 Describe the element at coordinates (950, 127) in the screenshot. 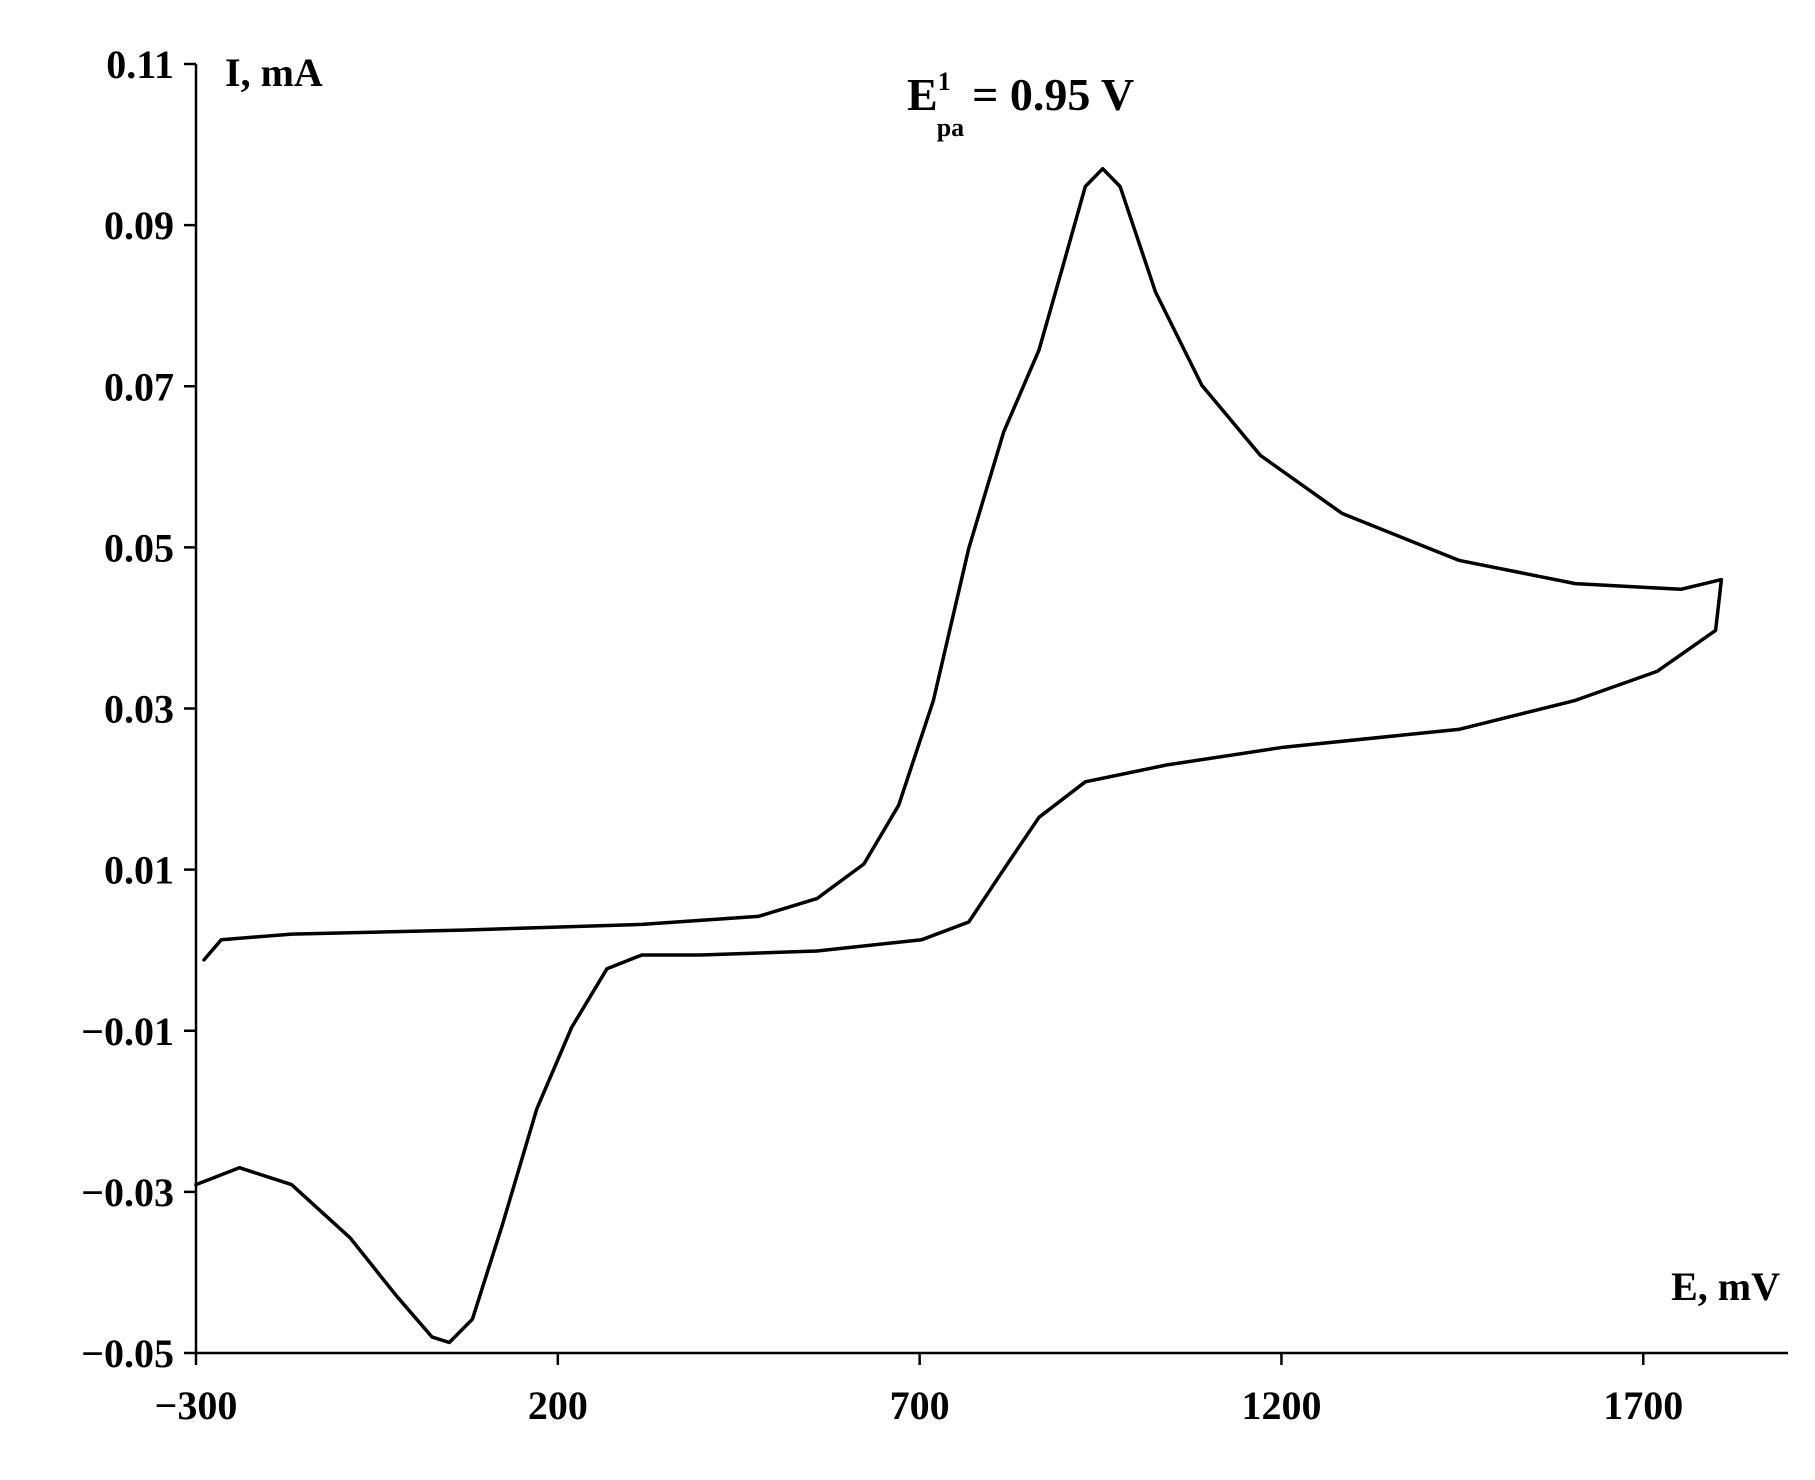

I see `annotation-sub: pa` at that location.